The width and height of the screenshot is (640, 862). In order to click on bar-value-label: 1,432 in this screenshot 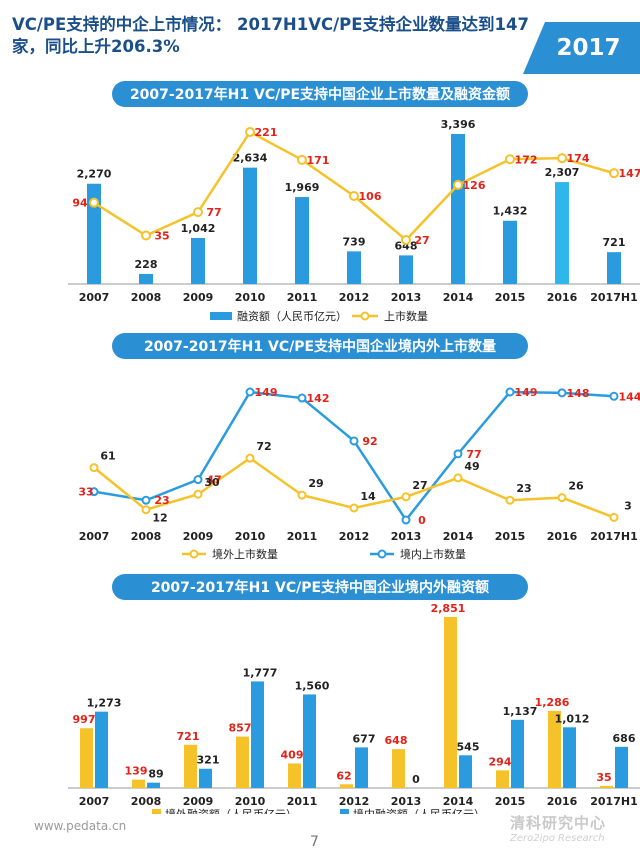, I will do `click(510, 211)`.